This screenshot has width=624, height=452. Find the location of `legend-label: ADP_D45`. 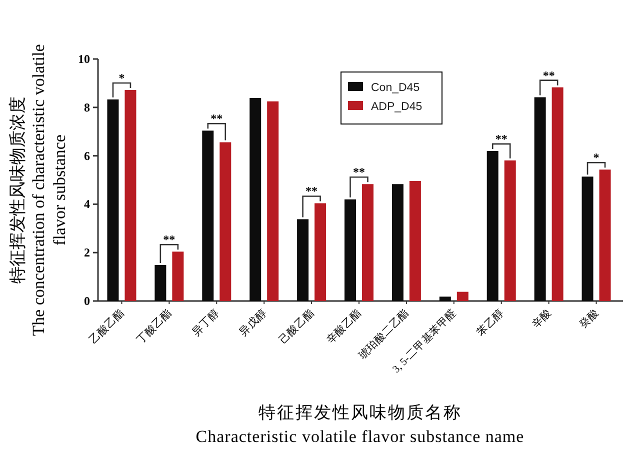

legend-label: ADP_D45 is located at coordinates (396, 107).